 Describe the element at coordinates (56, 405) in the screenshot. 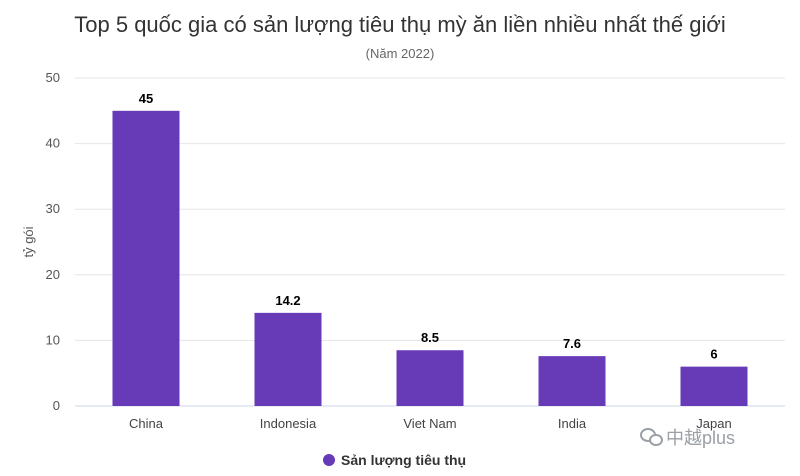

I see `y-tick-label: 0` at that location.